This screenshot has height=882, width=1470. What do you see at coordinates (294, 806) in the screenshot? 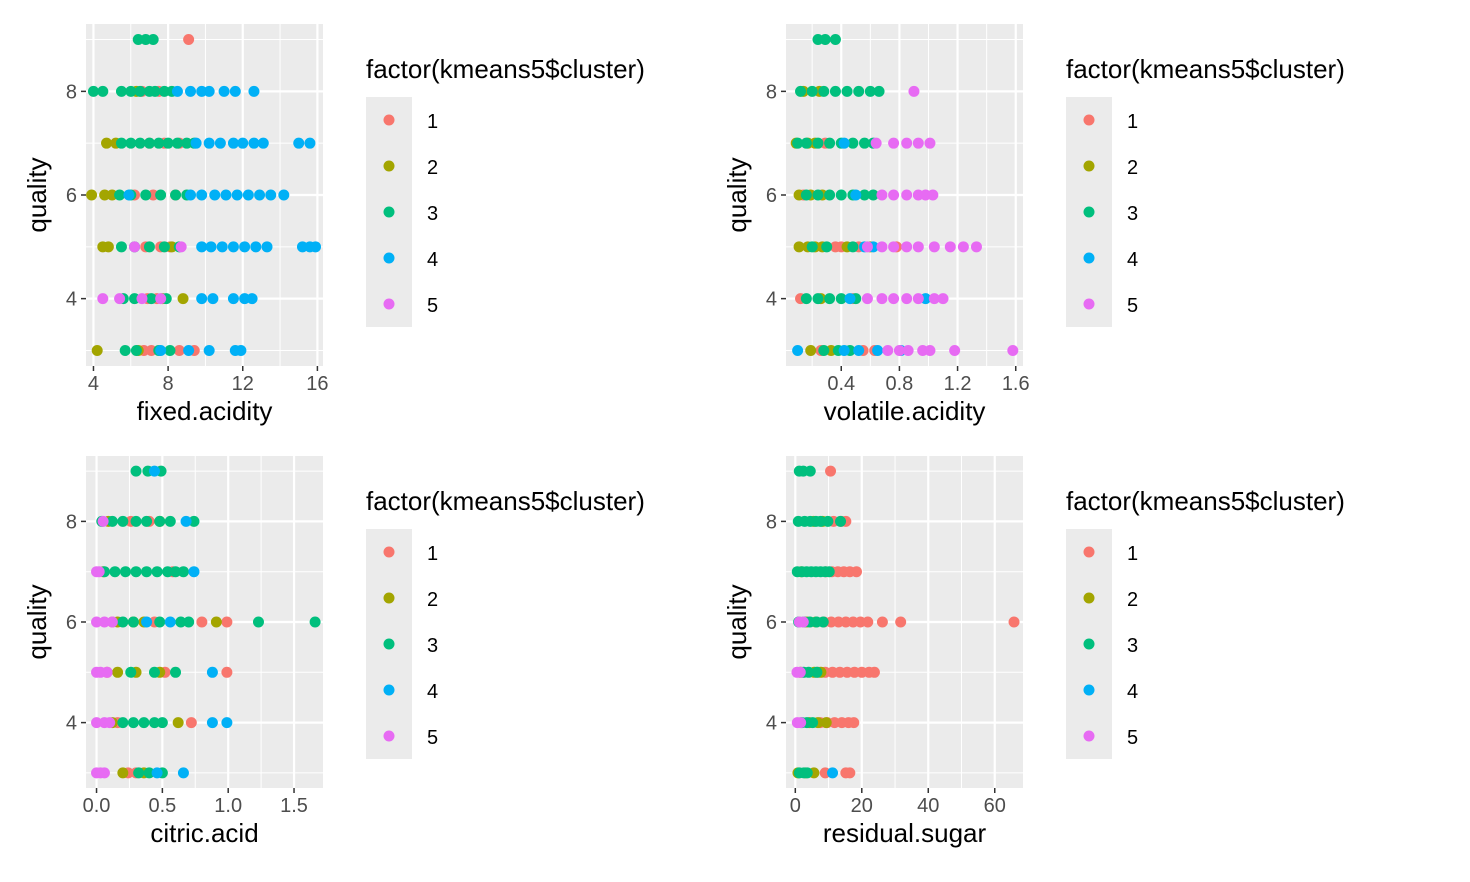
I see `x-tick-label: 1.5` at bounding box center [294, 806].